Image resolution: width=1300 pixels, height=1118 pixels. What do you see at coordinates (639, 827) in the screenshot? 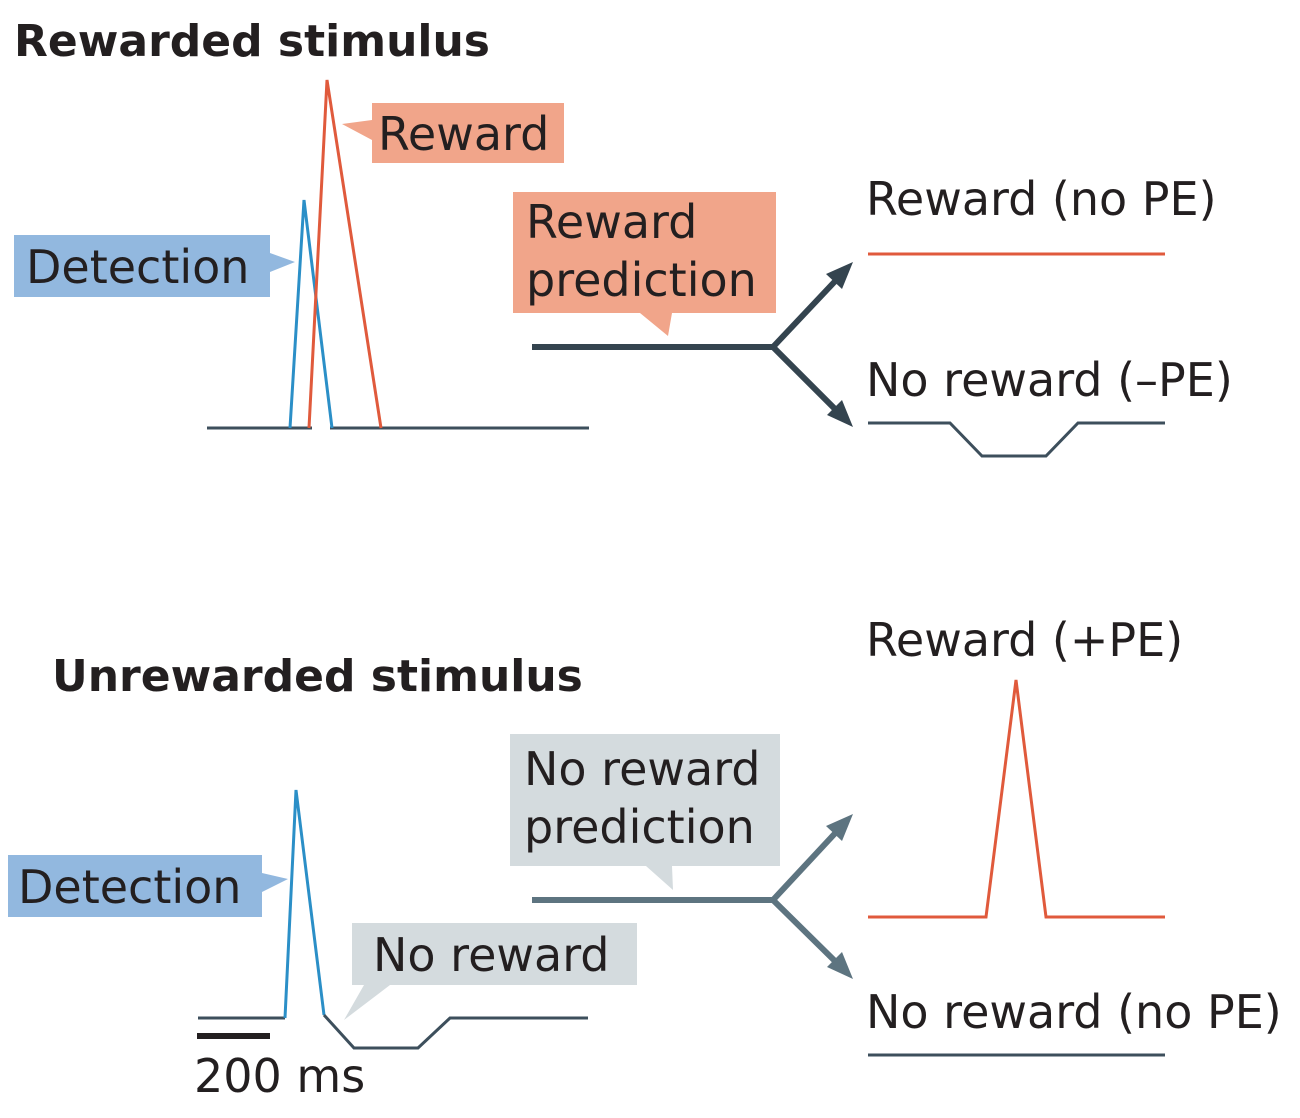
I see `no-reward-prediction-callout-line2: prediction` at bounding box center [639, 827].